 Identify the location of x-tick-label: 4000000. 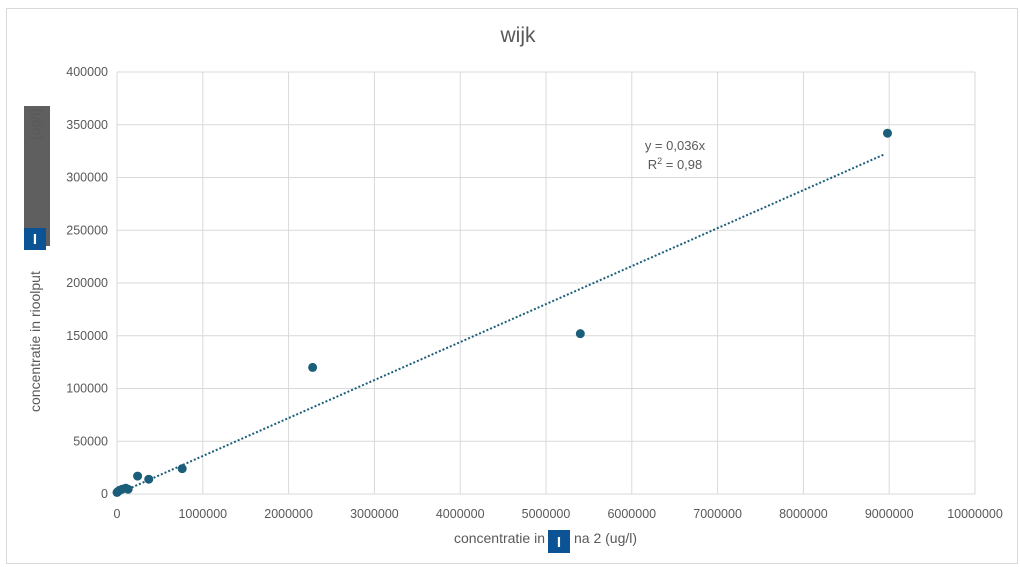
(460, 514).